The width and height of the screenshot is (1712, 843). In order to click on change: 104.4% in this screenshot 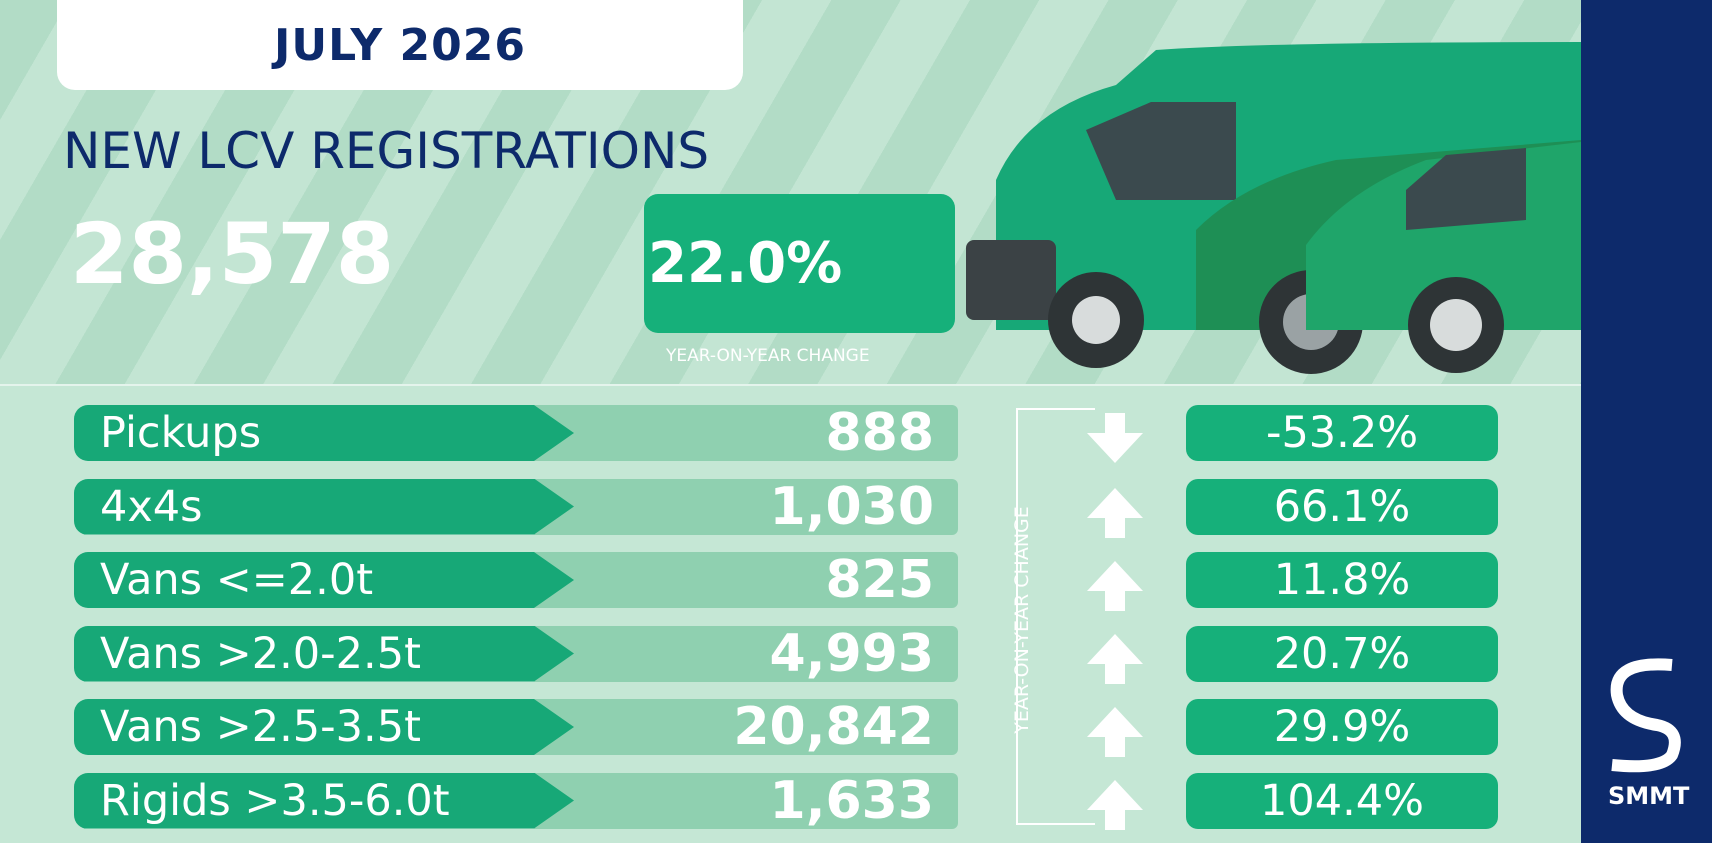, I will do `click(1342, 800)`.